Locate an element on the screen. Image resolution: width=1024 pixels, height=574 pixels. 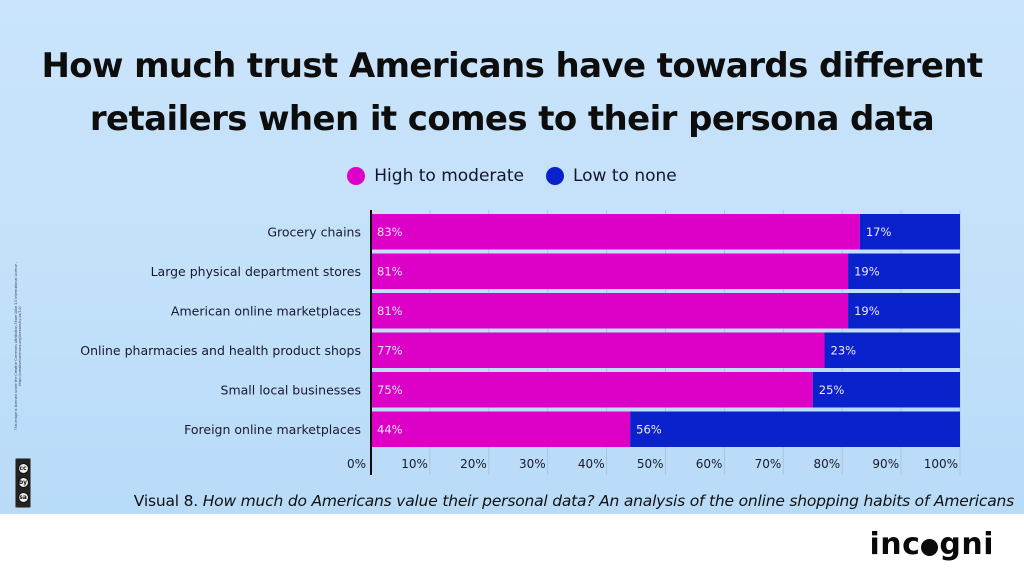
chart-legend: High to moderate Low to none is located at coordinates (512, 176).